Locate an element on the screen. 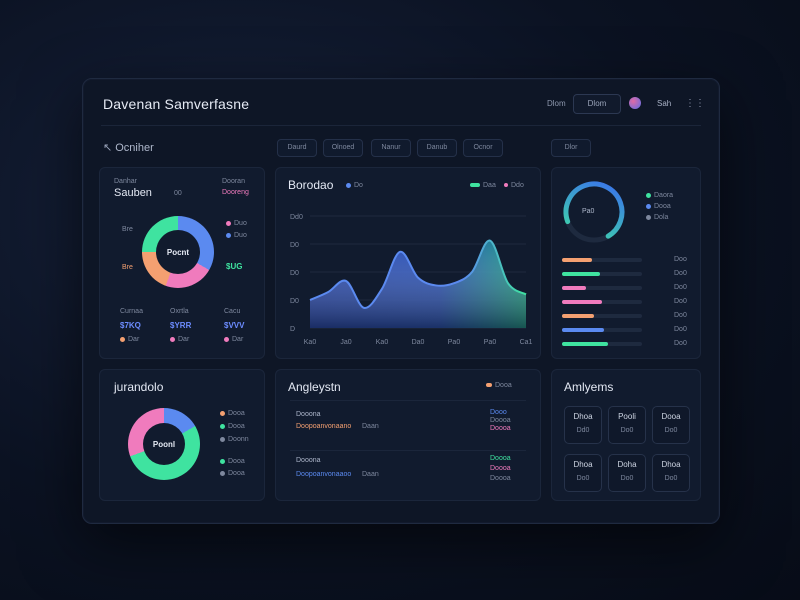 The height and width of the screenshot is (600, 800). overview-label: ↖ Ocniher is located at coordinates (128, 147).